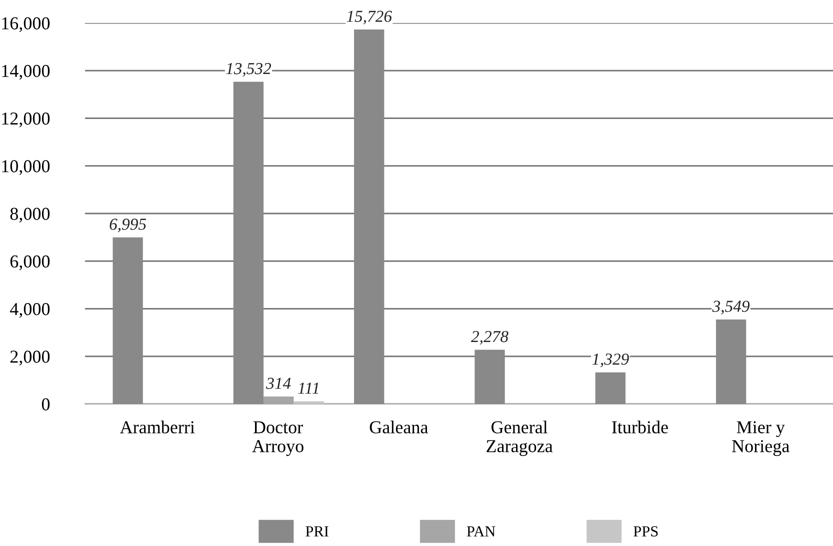 Image resolution: width=833 pixels, height=546 pixels. I want to click on legend-label: PPS, so click(646, 531).